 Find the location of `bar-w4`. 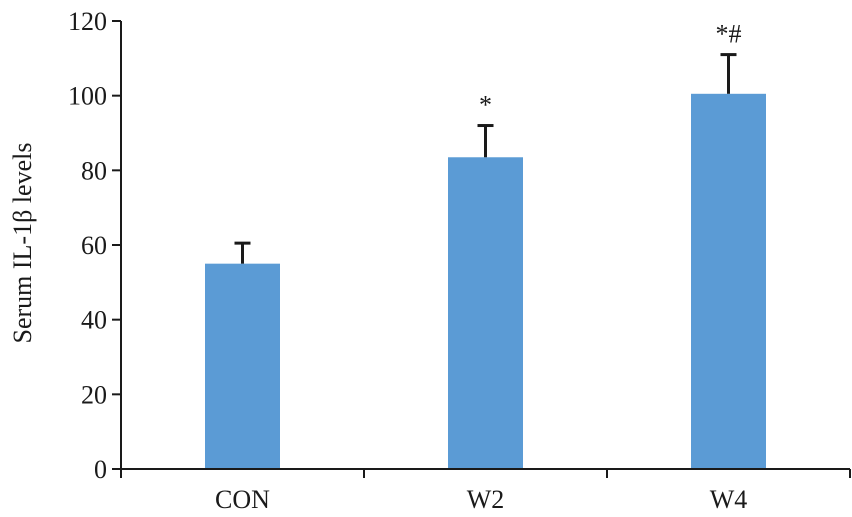

bar-w4 is located at coordinates (728, 281).